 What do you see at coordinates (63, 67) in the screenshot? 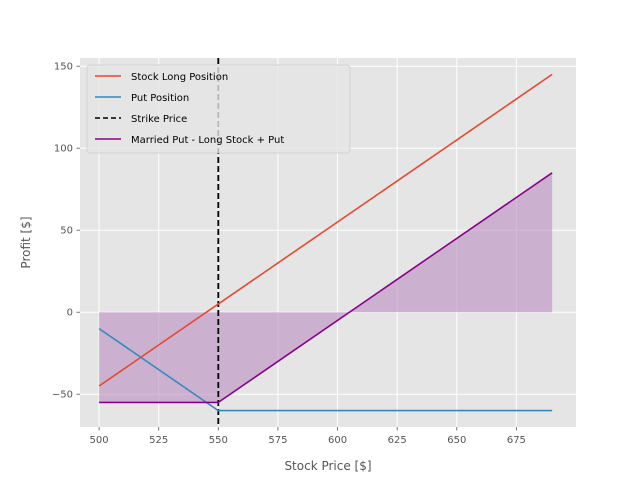
I see `y-tick-label: 150` at bounding box center [63, 67].